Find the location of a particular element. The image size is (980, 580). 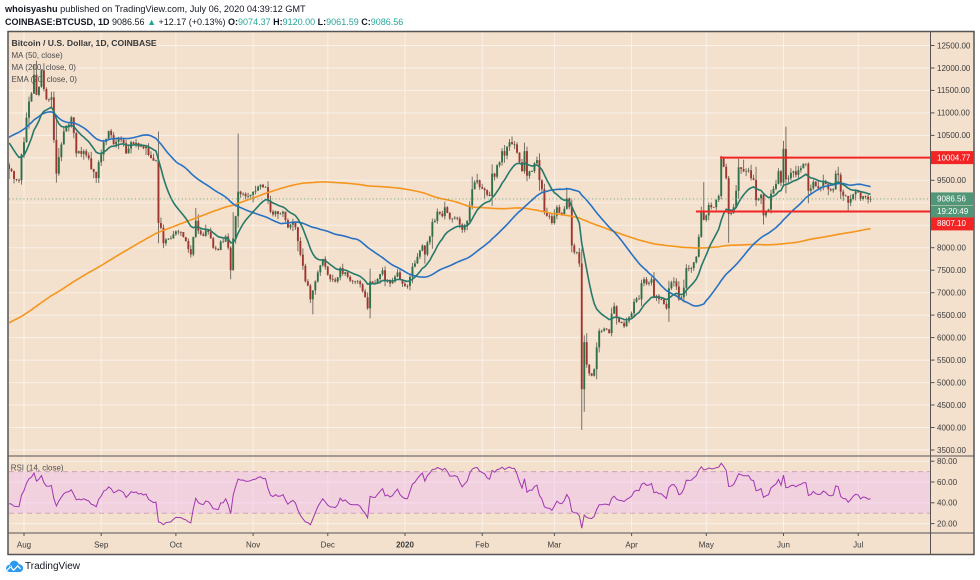

svg-text: 11500.00 is located at coordinates (953, 90).